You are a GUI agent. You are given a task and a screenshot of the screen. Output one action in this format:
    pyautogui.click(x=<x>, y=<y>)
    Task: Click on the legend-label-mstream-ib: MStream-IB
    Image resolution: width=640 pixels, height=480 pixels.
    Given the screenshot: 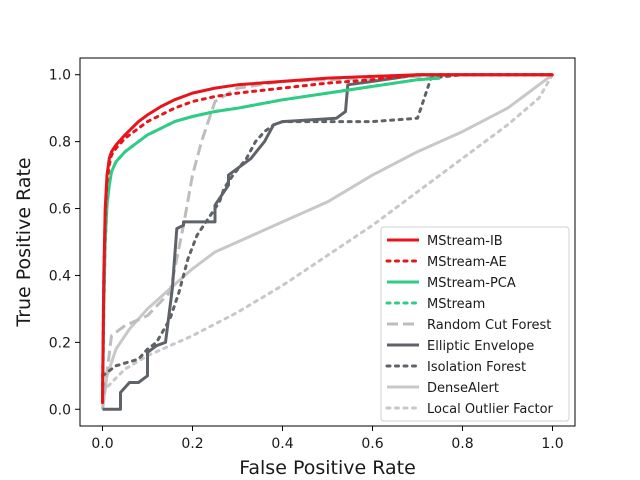 What is the action you would take?
    pyautogui.click(x=465, y=241)
    